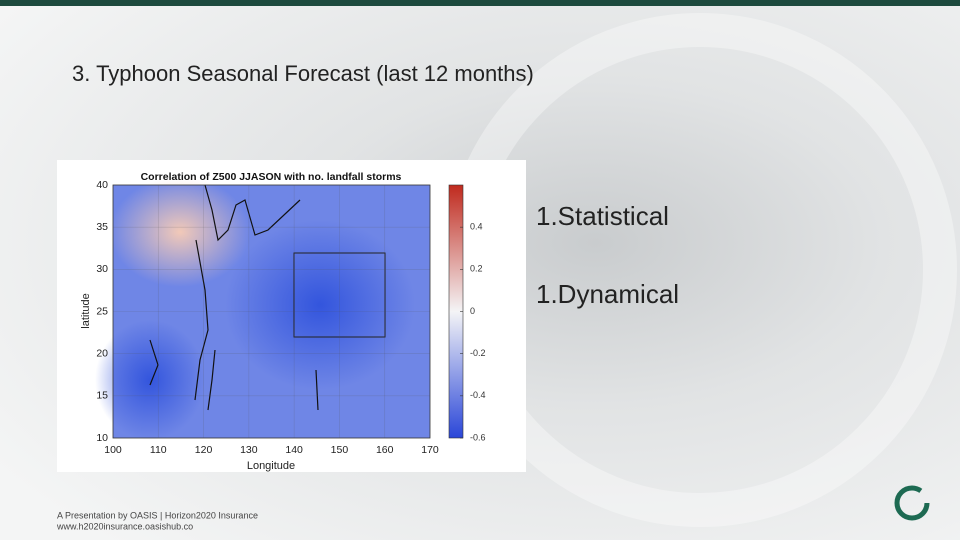 This screenshot has width=960, height=545. I want to click on y-tick-label: 30, so click(102, 269).